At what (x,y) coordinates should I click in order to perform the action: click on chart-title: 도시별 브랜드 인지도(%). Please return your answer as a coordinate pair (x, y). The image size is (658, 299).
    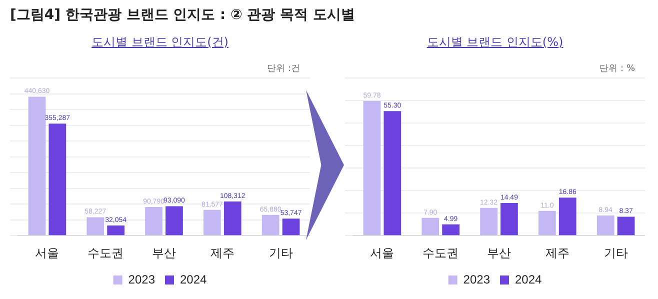
    Looking at the image, I should click on (495, 42).